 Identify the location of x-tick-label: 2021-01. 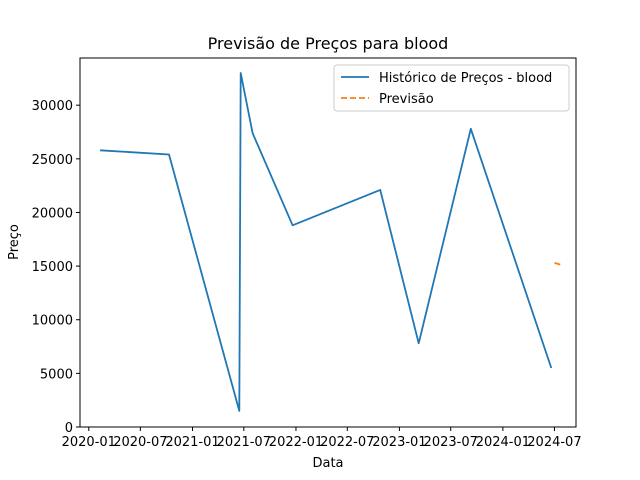
(192, 442).